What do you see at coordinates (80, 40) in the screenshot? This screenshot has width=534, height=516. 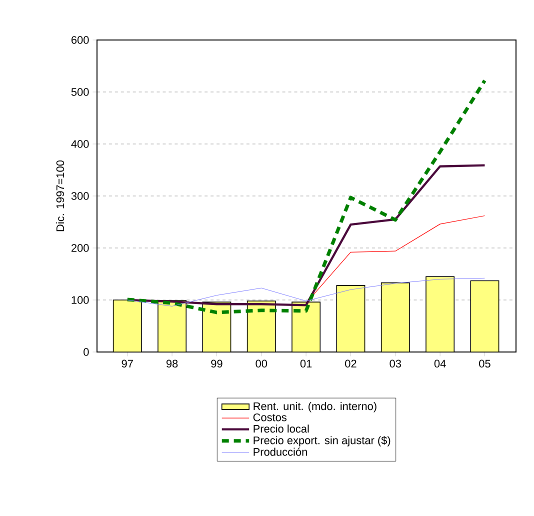 I see `y-tick-label: 600` at bounding box center [80, 40].